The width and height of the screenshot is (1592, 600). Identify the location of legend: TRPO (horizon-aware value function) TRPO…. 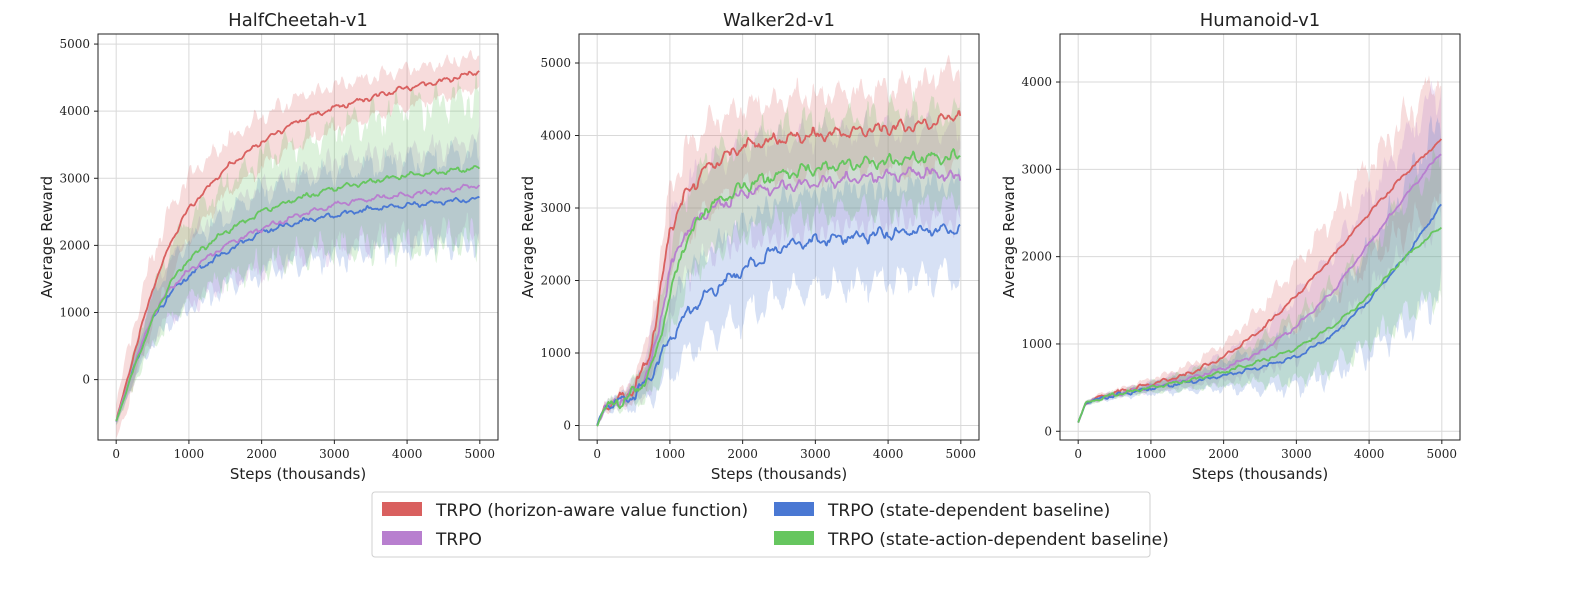
(770, 524).